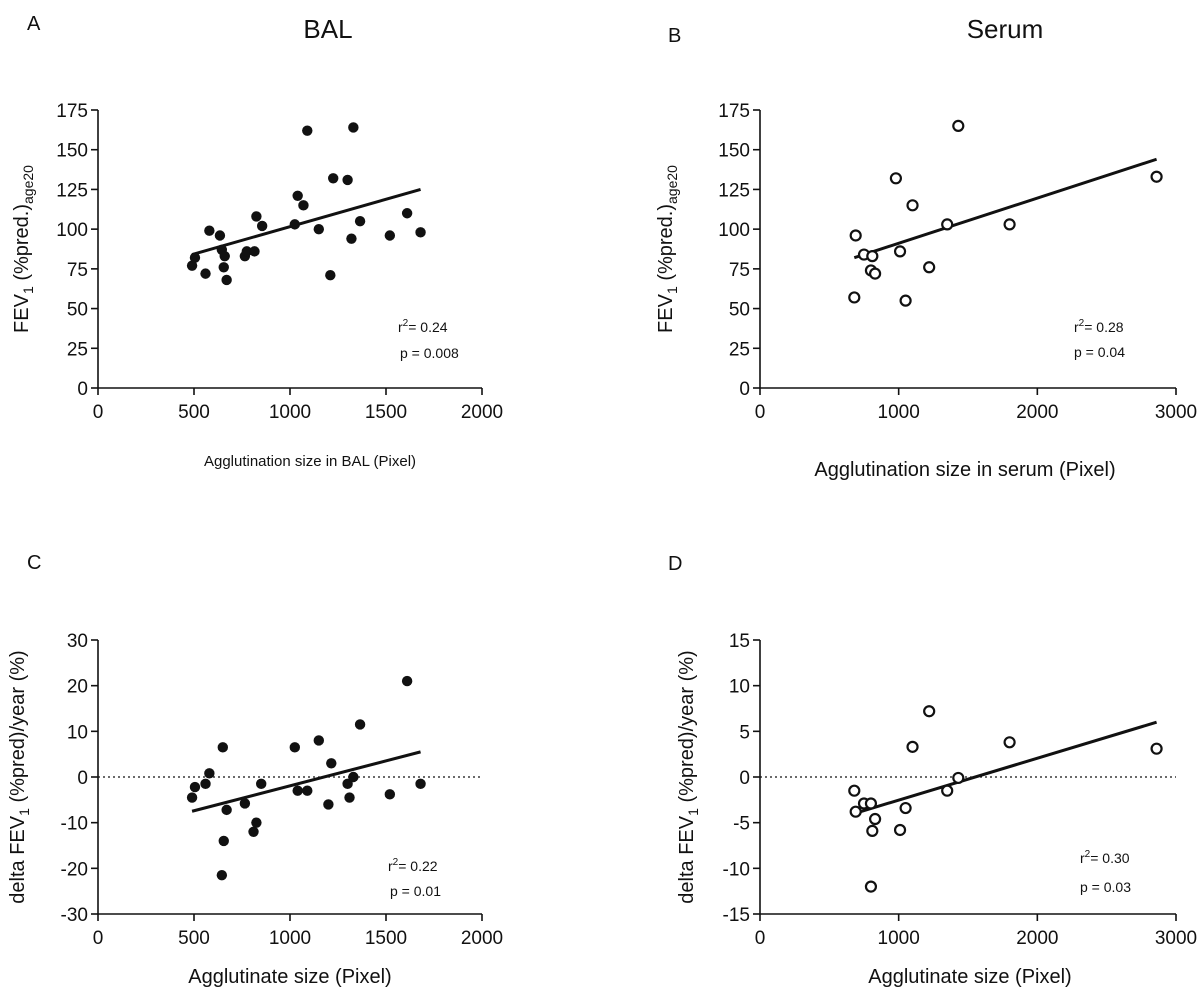 This screenshot has width=1204, height=995. Describe the element at coordinates (1037, 938) in the screenshot. I see `x-tick-label: 2000` at that location.